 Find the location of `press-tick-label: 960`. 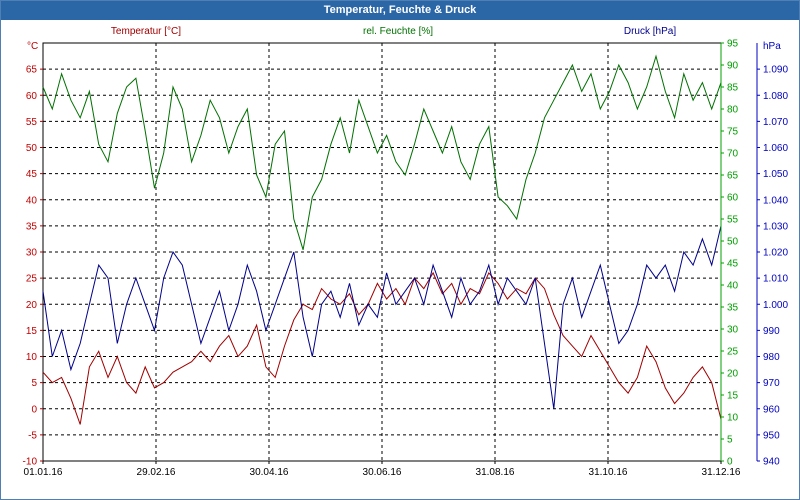

press-tick-label: 960 is located at coordinates (771, 409).